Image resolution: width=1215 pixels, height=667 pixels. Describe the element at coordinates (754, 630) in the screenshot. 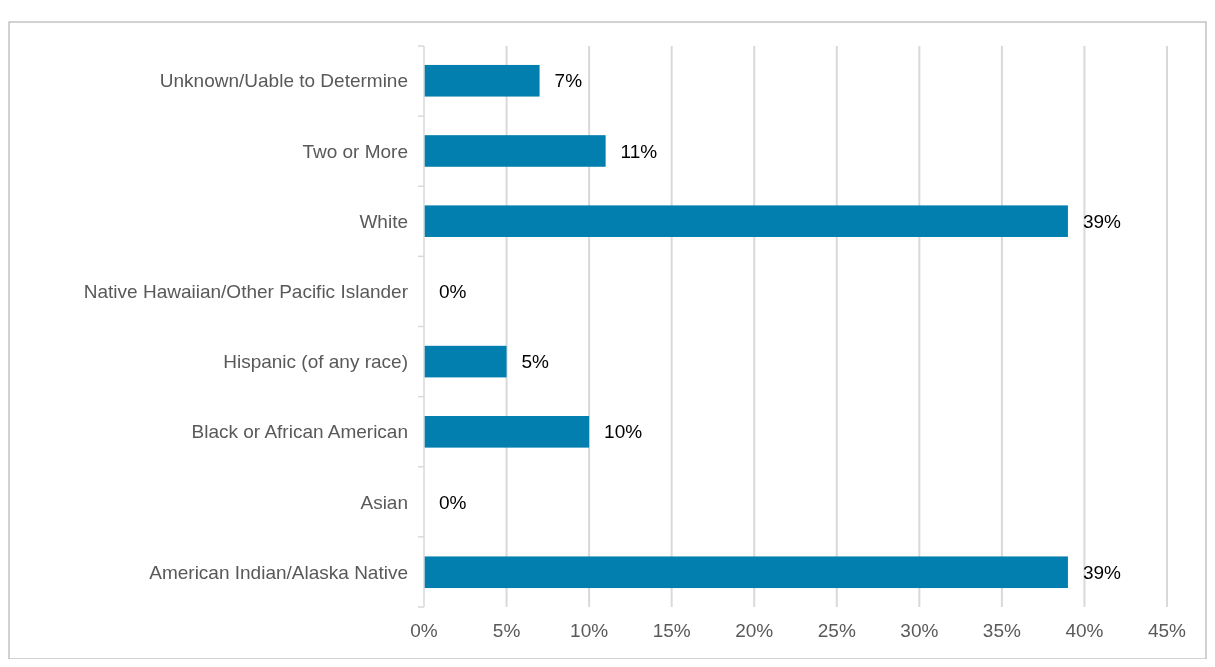

I see `x-tick-label: 20%` at that location.